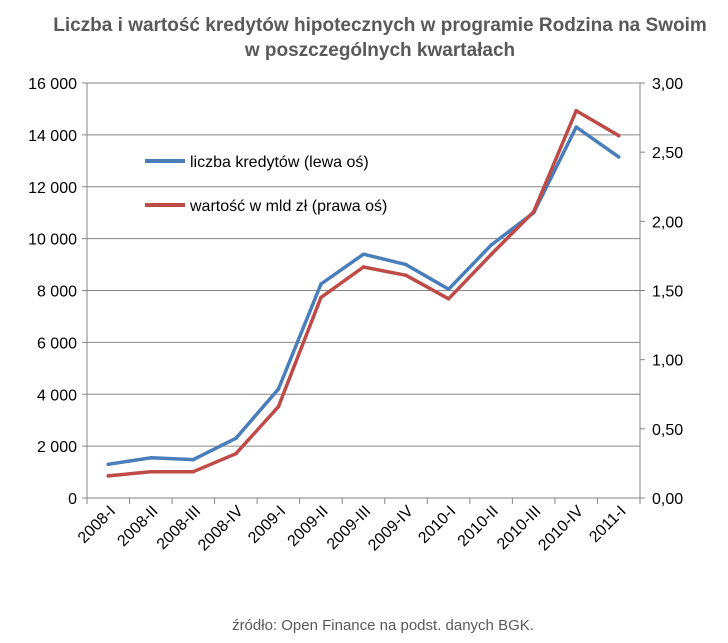 The image size is (728, 643). Describe the element at coordinates (267, 525) in the screenshot. I see `x-tick-label: 2009-I` at that location.